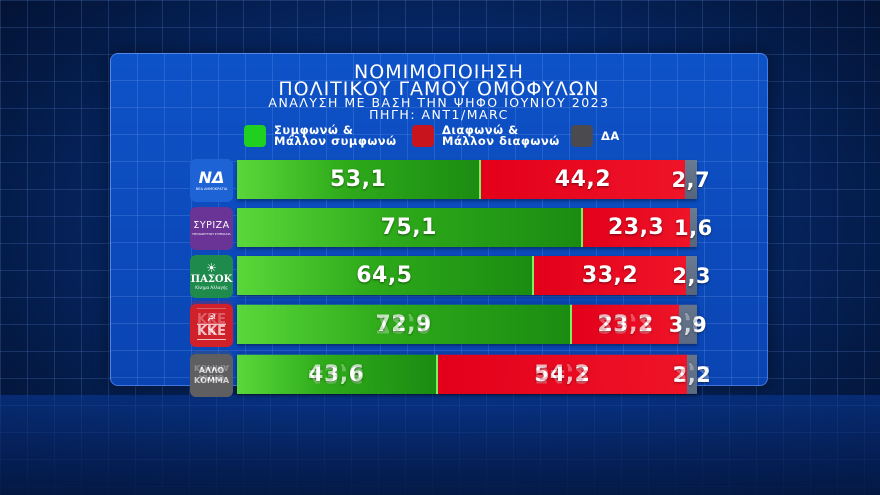 The height and width of the screenshot is (495, 880). Describe the element at coordinates (439, 102) in the screenshot. I see `chart-subtitle: ΑΝΑΛΥΣΗ ΜΕ ΒΑΣΗ ΤΗΝ ΨΗΦΟ ΙΟΥΝΙΟΥ 2023` at that location.